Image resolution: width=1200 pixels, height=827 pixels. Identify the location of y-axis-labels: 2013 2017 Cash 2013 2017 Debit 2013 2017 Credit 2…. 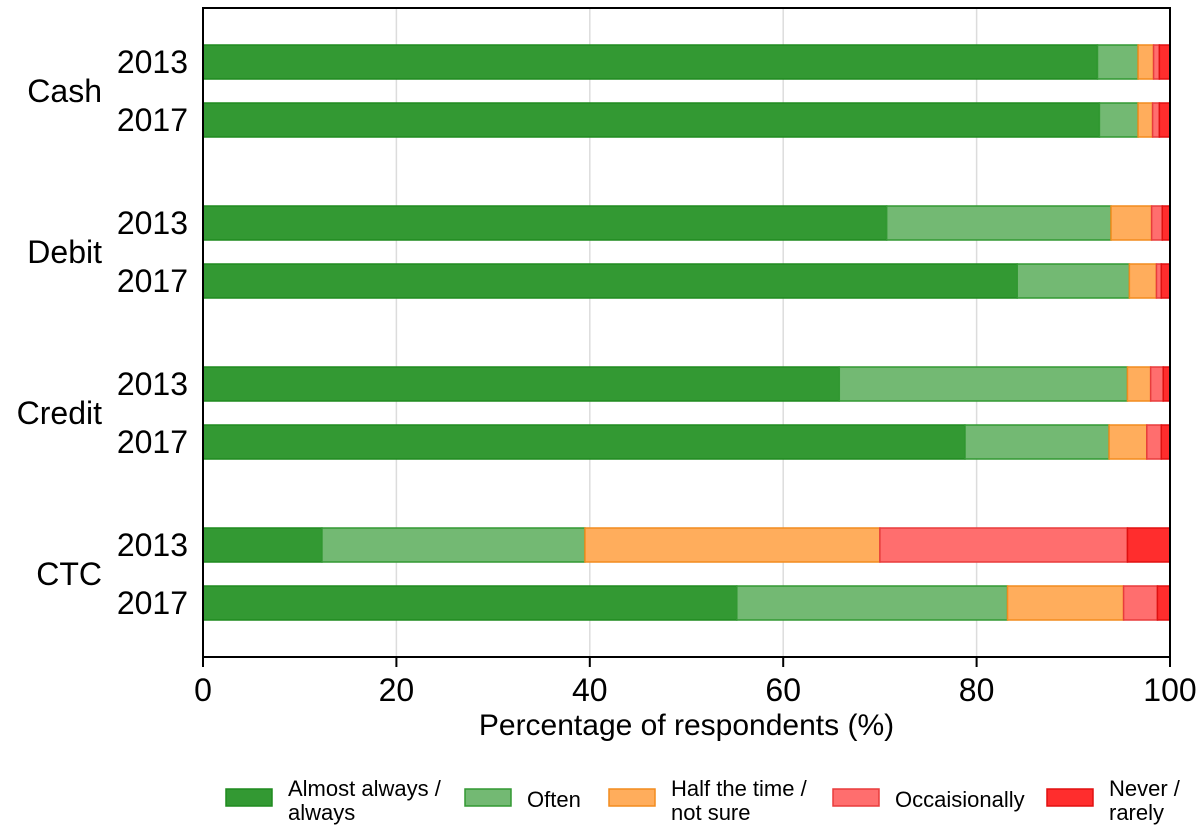
(102, 332).